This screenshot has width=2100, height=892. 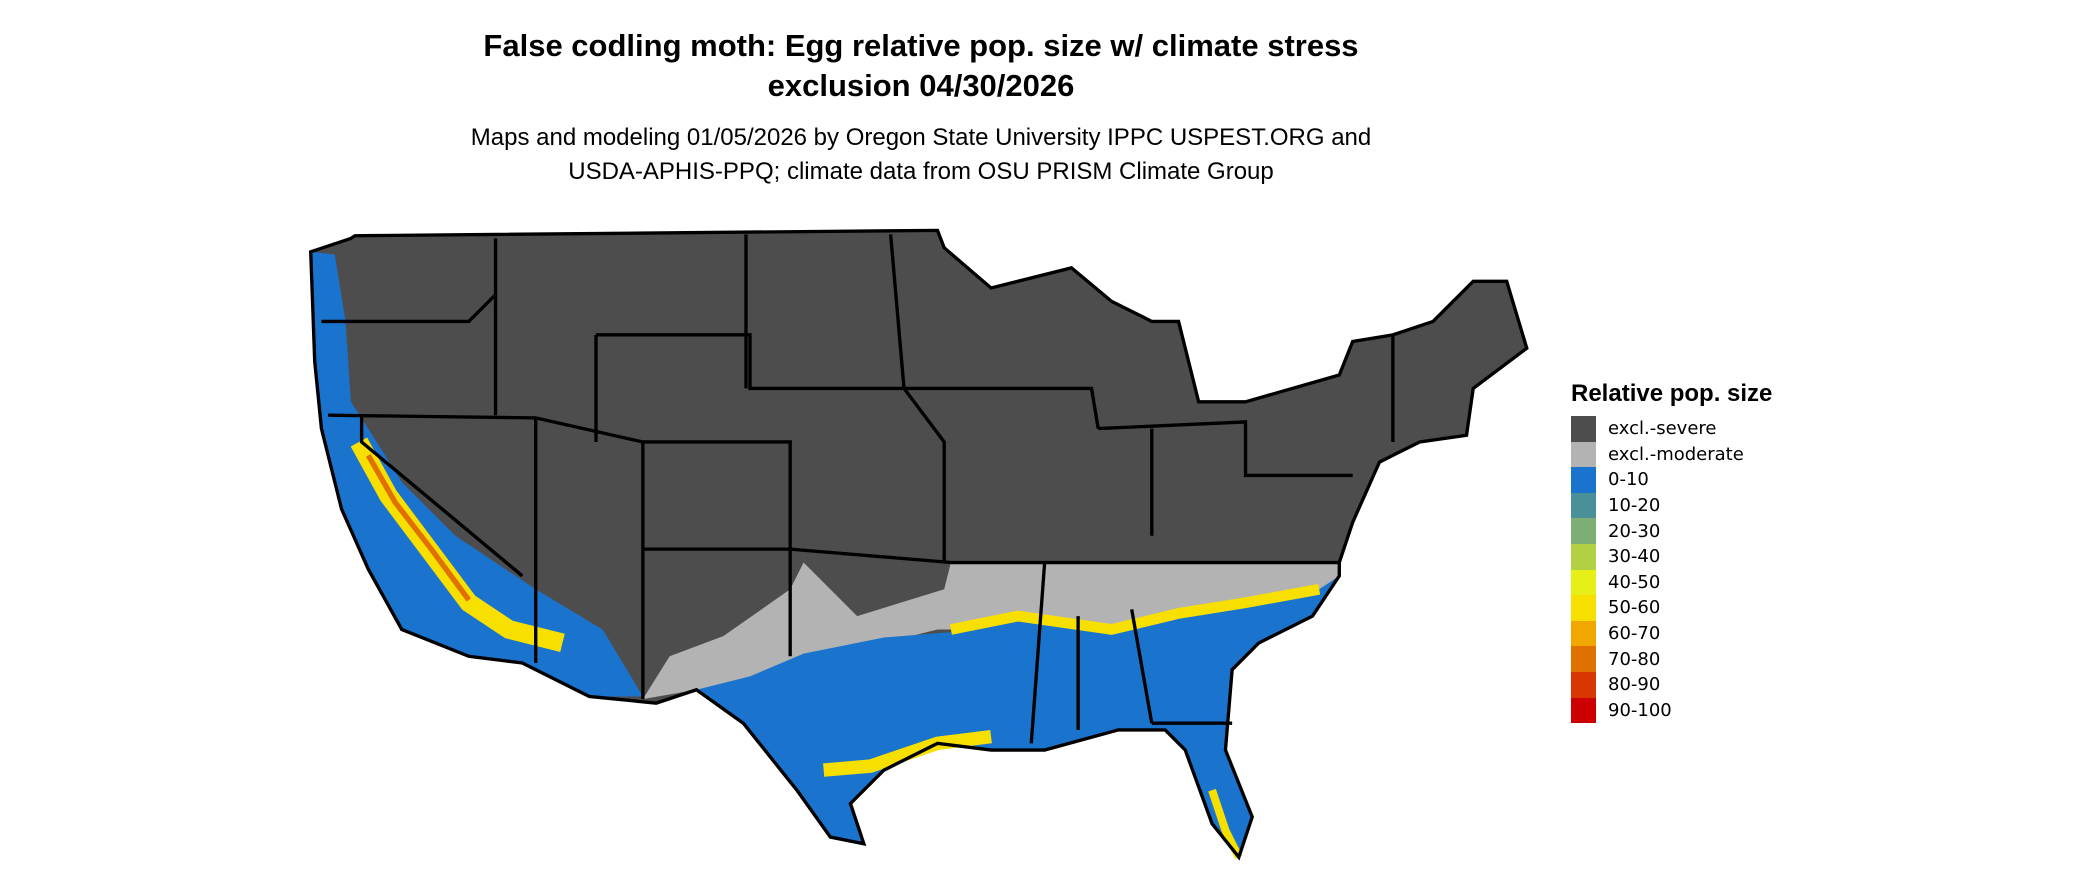 What do you see at coordinates (1634, 634) in the screenshot?
I see `legend-label: 60-70` at bounding box center [1634, 634].